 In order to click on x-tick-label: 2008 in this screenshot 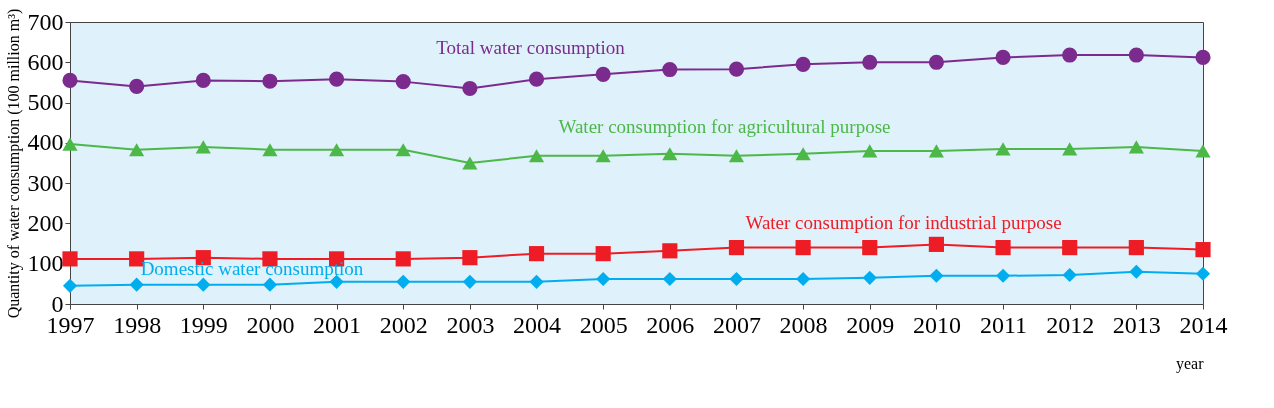, I will do `click(803, 324)`.